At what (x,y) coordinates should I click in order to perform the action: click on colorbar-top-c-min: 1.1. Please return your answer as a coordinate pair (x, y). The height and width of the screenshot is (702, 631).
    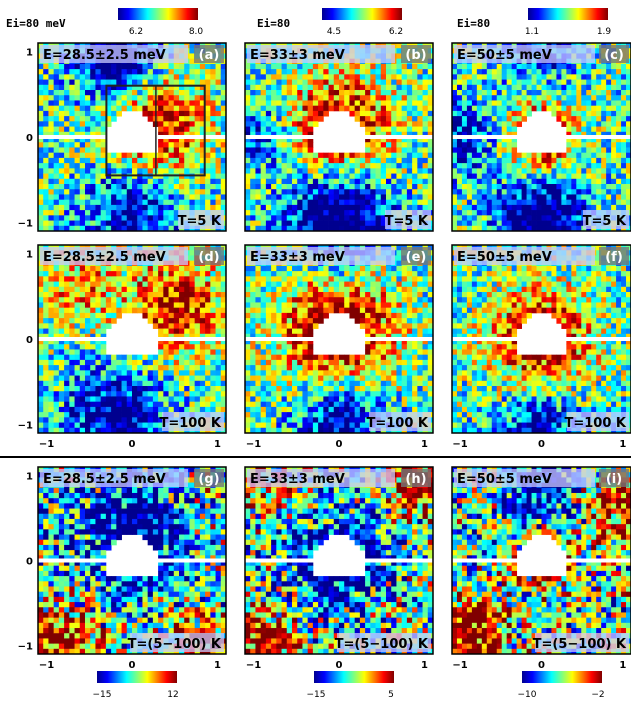
    Looking at the image, I should click on (532, 32).